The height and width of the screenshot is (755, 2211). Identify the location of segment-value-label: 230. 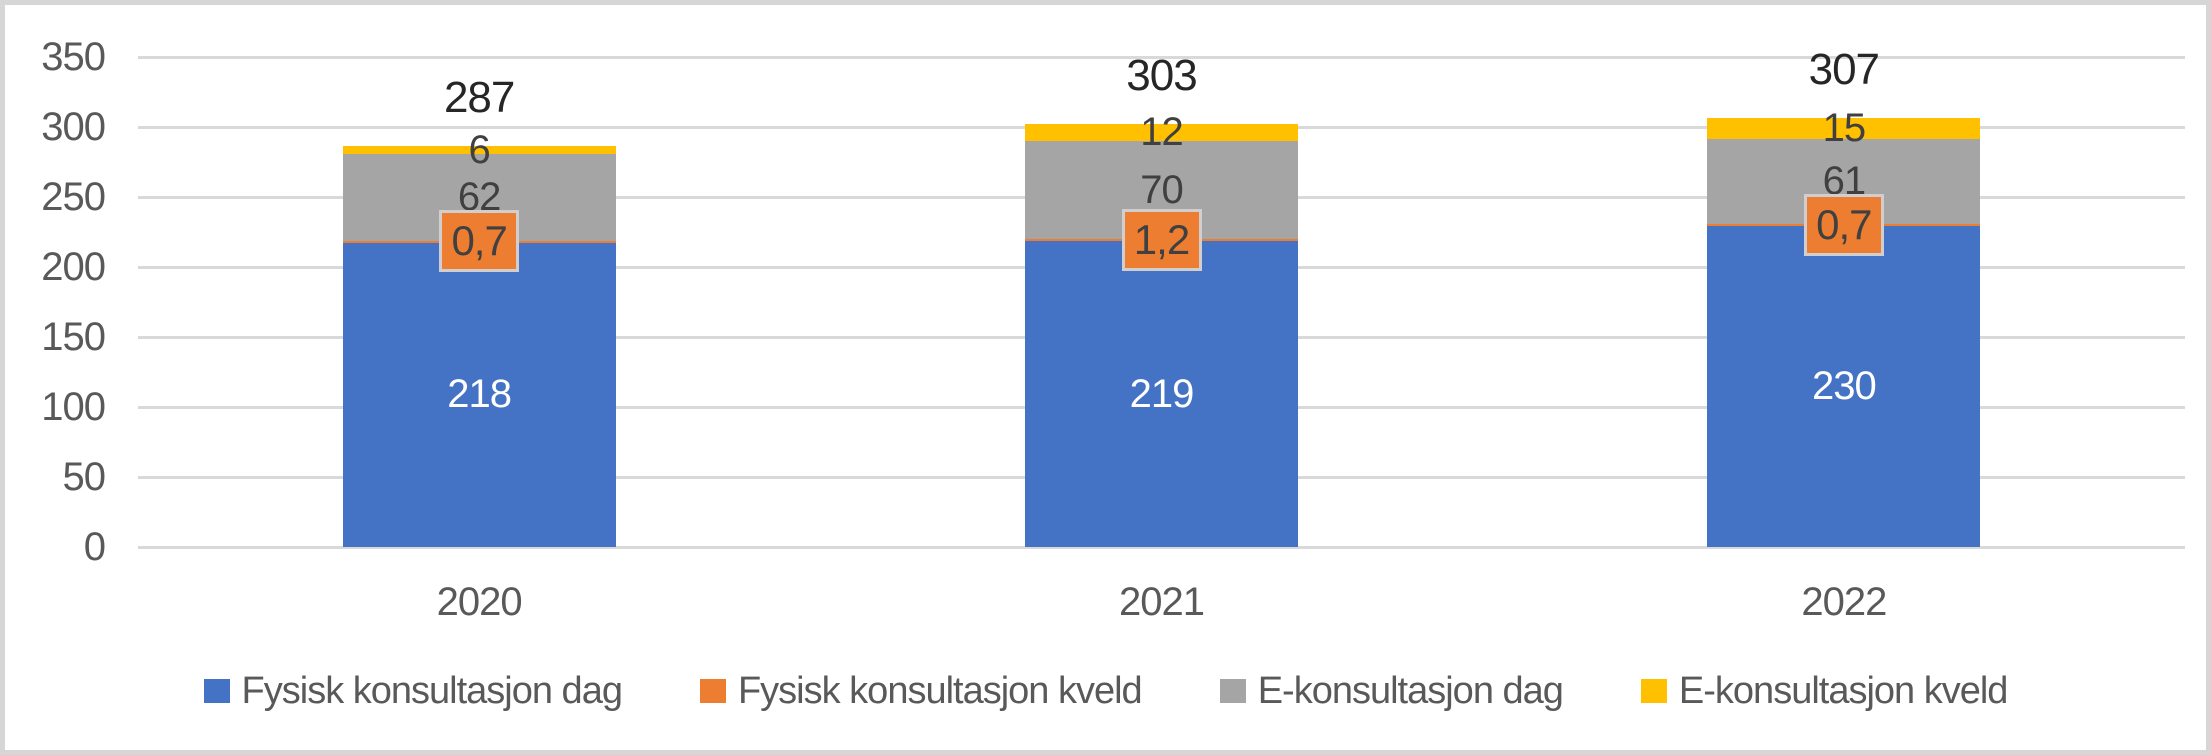
(1844, 386).